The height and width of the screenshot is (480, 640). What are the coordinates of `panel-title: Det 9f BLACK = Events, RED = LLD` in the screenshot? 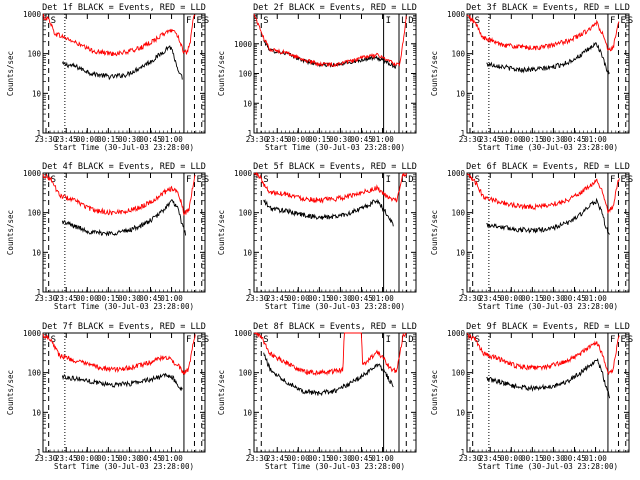 It's located at (548, 327).